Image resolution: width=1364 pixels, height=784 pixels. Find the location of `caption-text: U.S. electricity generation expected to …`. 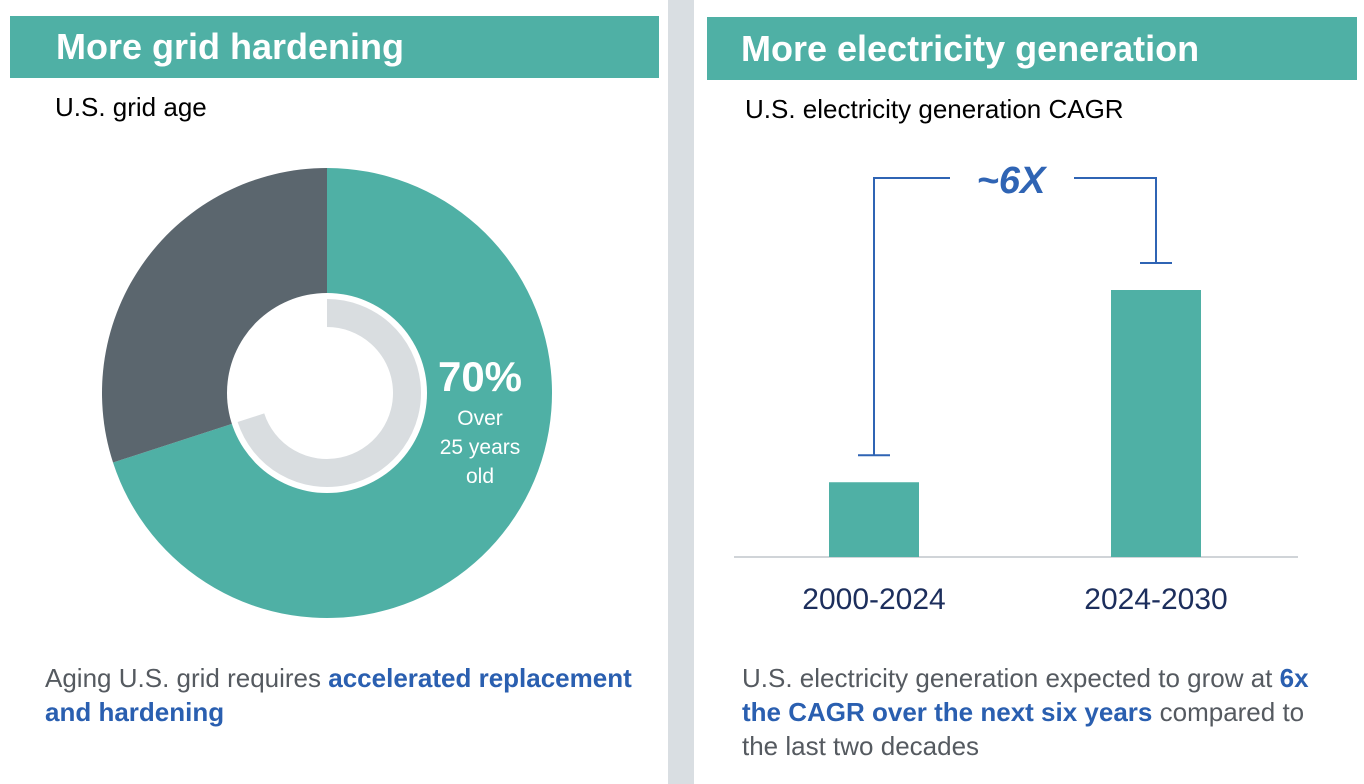

caption-text: U.S. electricity generation expected to … is located at coordinates (1011, 678).